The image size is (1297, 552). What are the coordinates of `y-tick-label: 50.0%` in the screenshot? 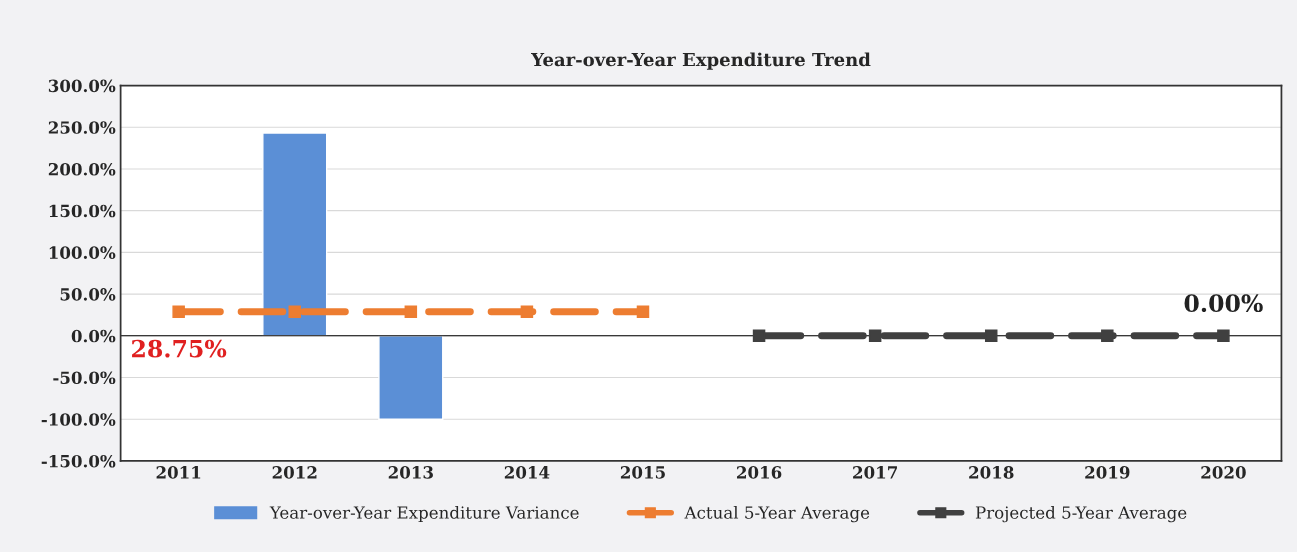 It's located at (88, 294).